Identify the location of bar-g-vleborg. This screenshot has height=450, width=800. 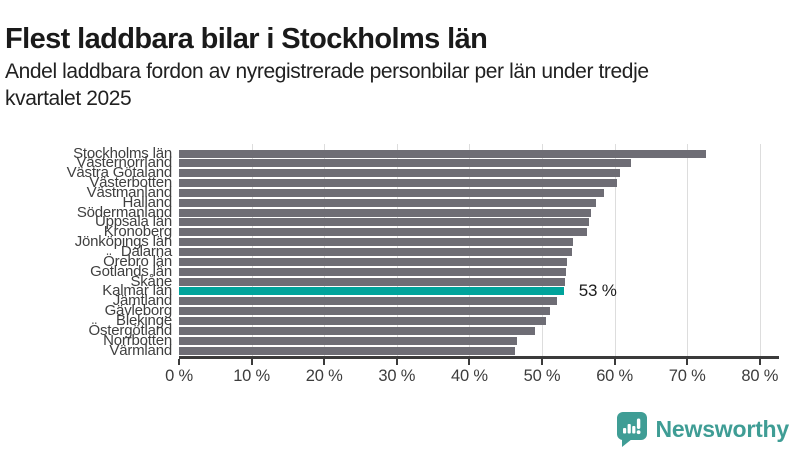
(364, 311).